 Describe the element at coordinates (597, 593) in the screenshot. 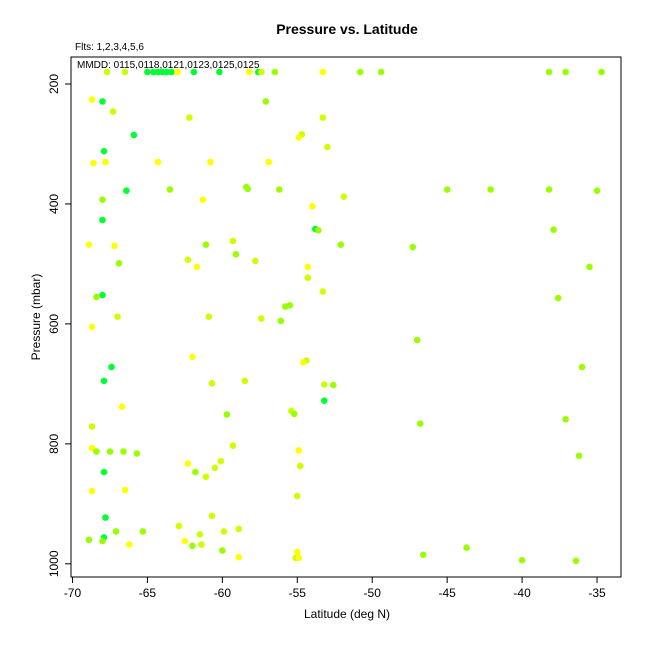

I see `x-tick-label: -35` at that location.